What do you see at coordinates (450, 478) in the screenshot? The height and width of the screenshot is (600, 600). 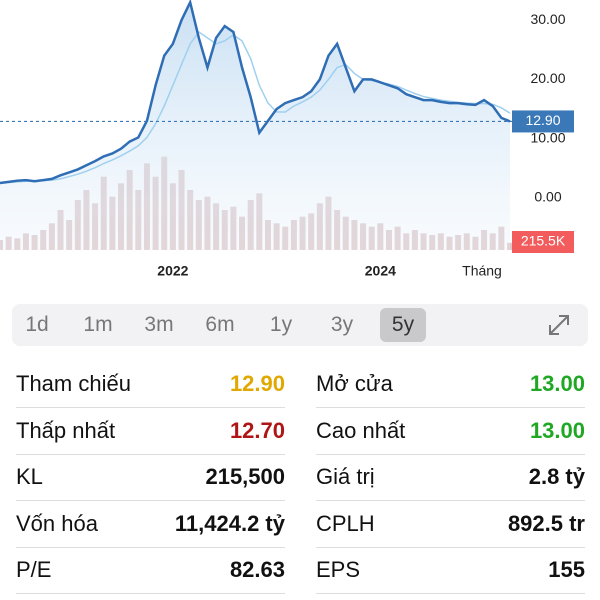 I see `stat-cell: Giá trị 2.8 tỷ` at bounding box center [450, 478].